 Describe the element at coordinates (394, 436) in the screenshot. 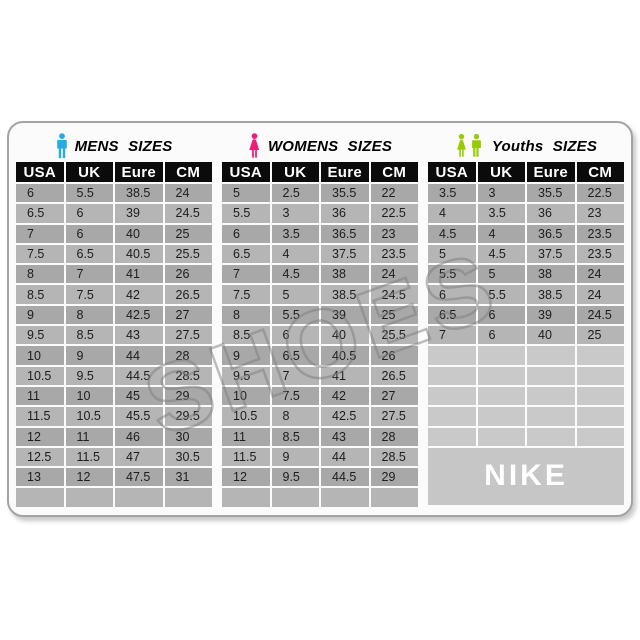

I see `size-cell: 28` at that location.